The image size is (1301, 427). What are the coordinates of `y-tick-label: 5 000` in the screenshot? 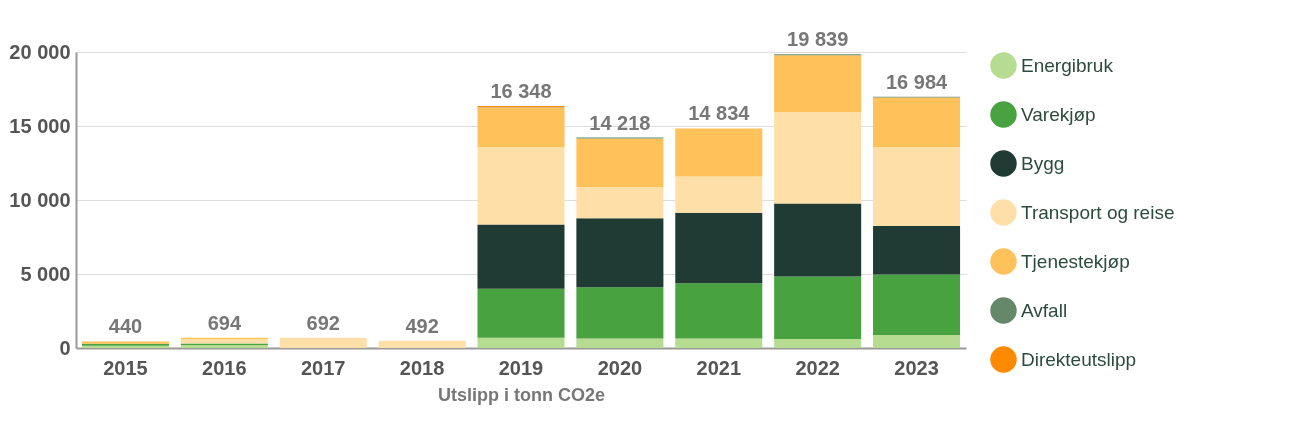 It's located at (45, 273).